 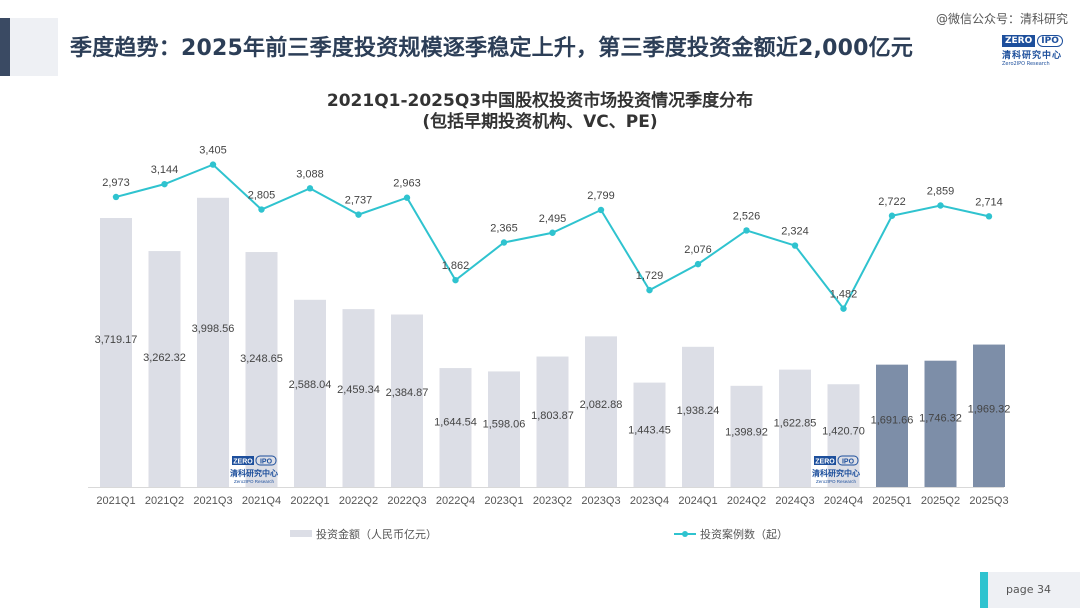 What do you see at coordinates (261, 369) in the screenshot?
I see `bar-2021Q4` at bounding box center [261, 369].